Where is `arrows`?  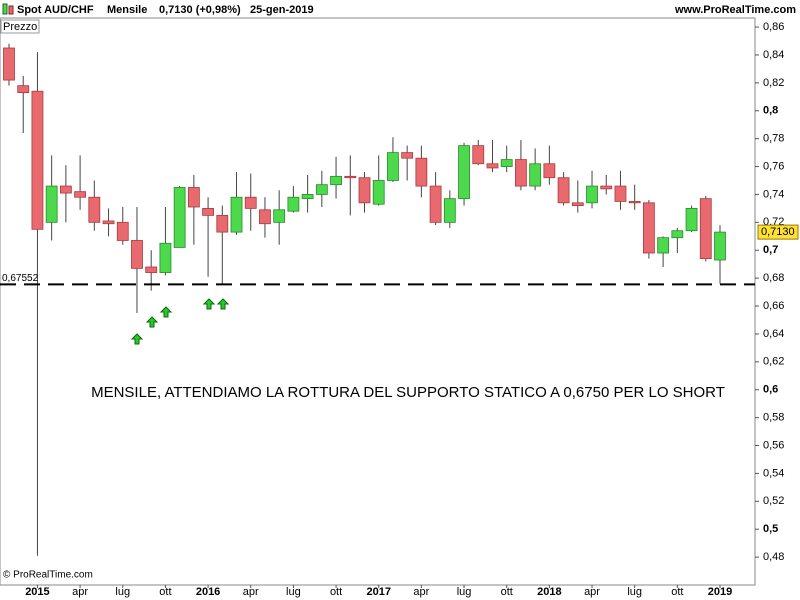 arrows is located at coordinates (180, 321).